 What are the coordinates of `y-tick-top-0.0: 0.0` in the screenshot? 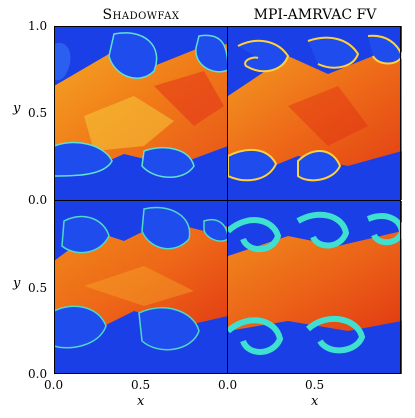 It's located at (38, 200).